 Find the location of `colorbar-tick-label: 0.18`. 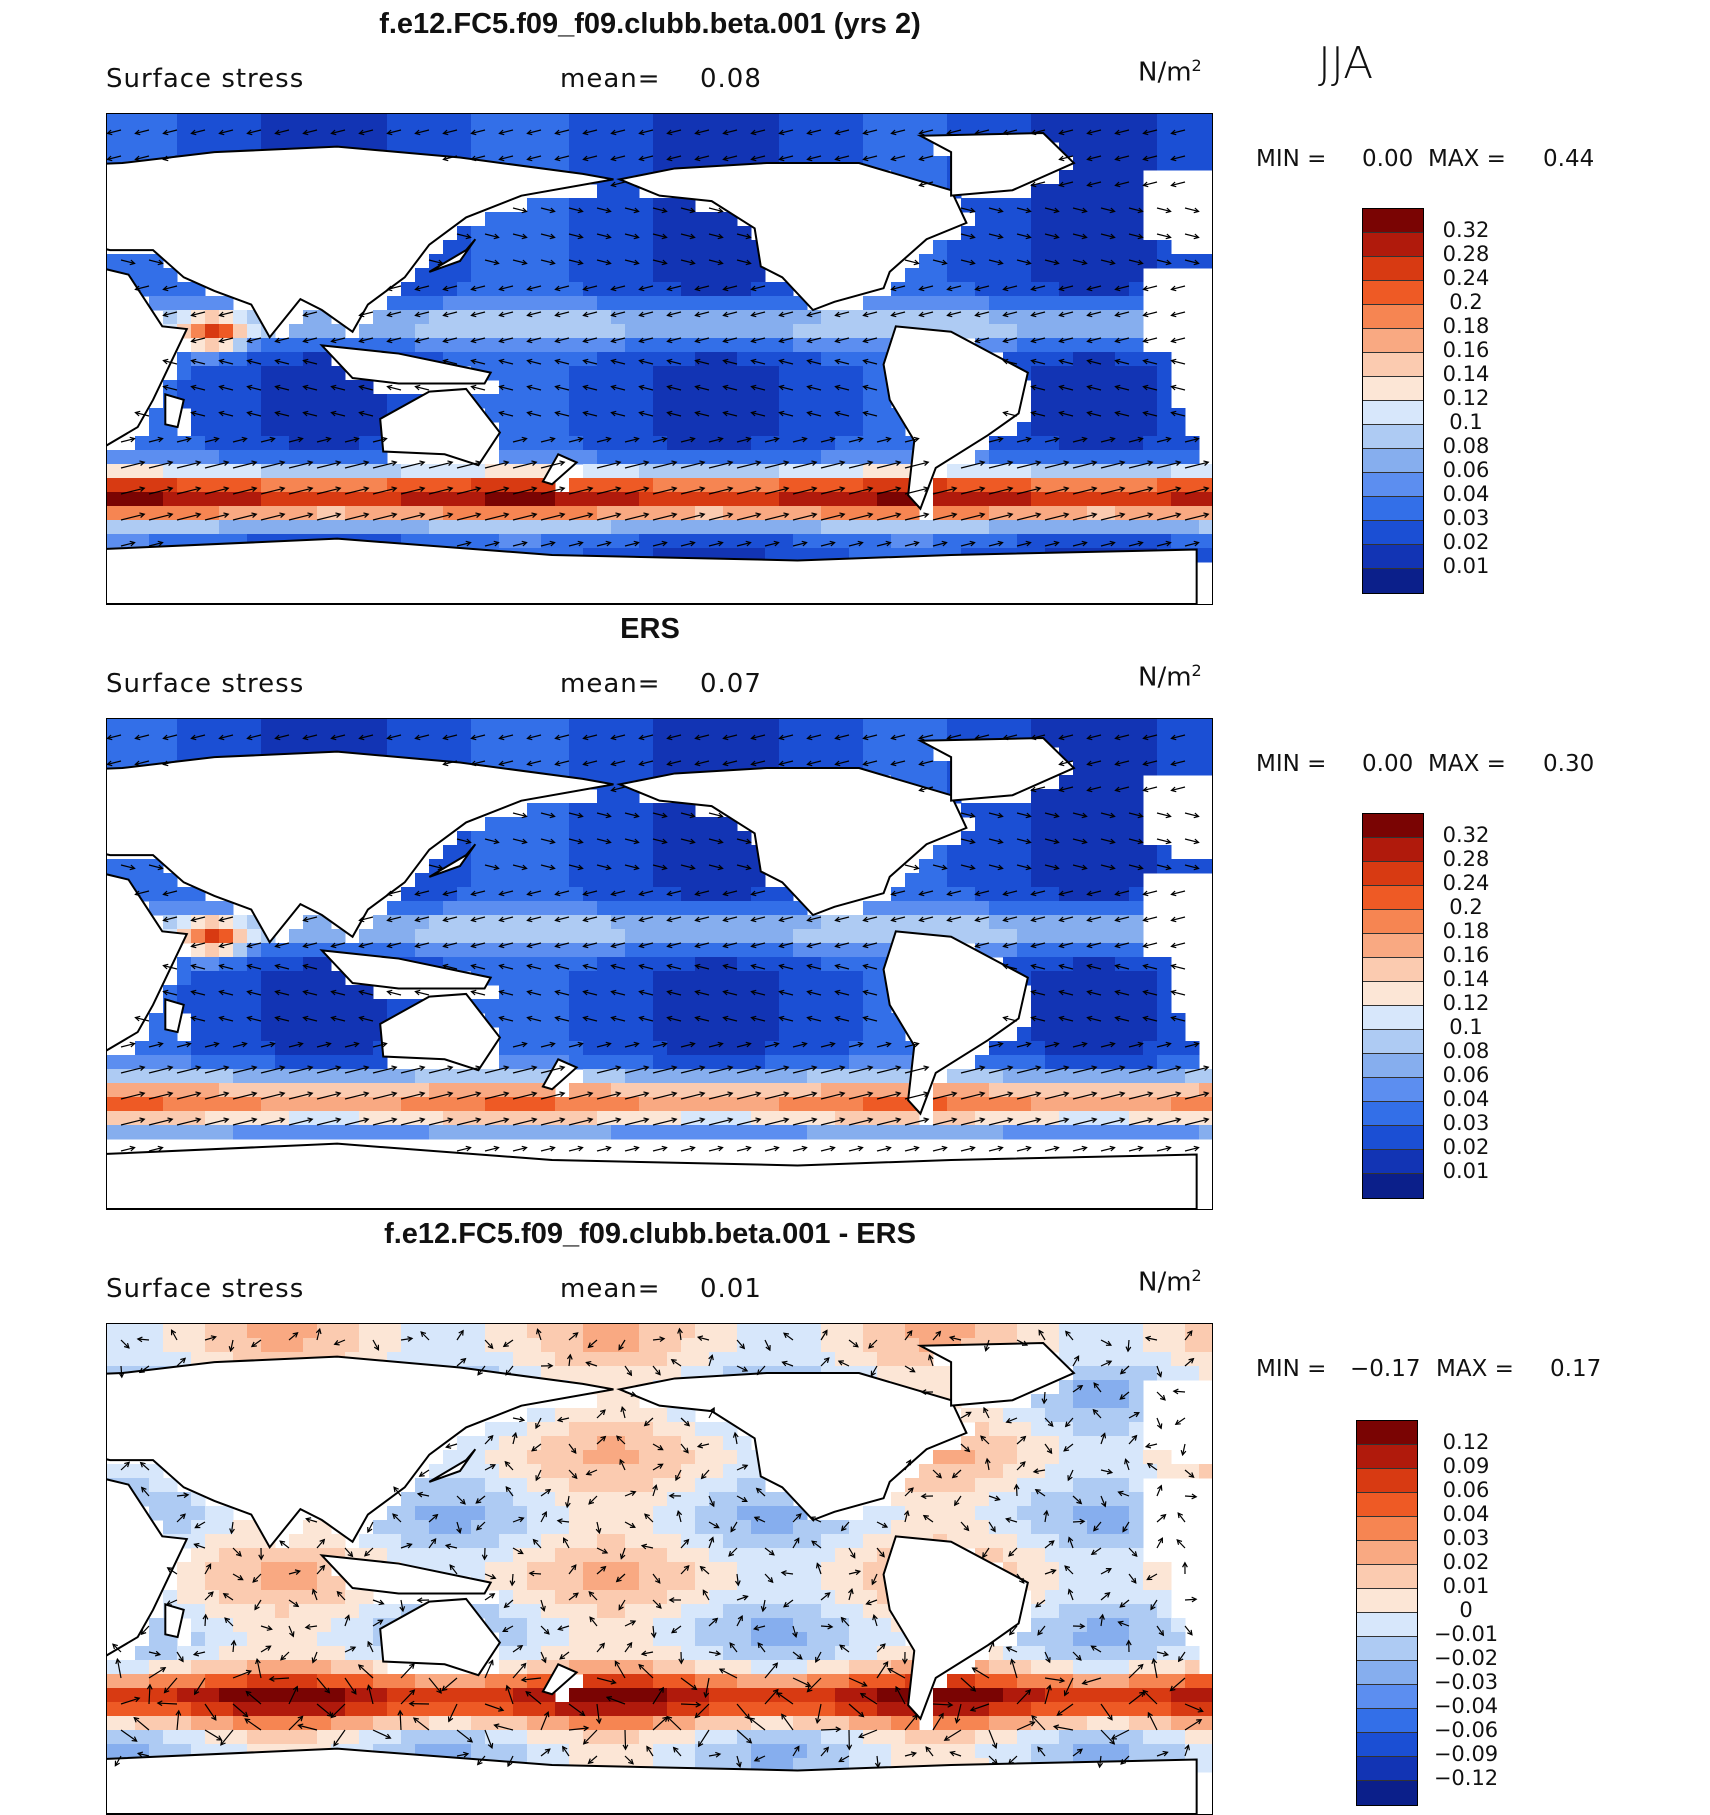

colorbar-tick-label: 0.18 is located at coordinates (1466, 931).